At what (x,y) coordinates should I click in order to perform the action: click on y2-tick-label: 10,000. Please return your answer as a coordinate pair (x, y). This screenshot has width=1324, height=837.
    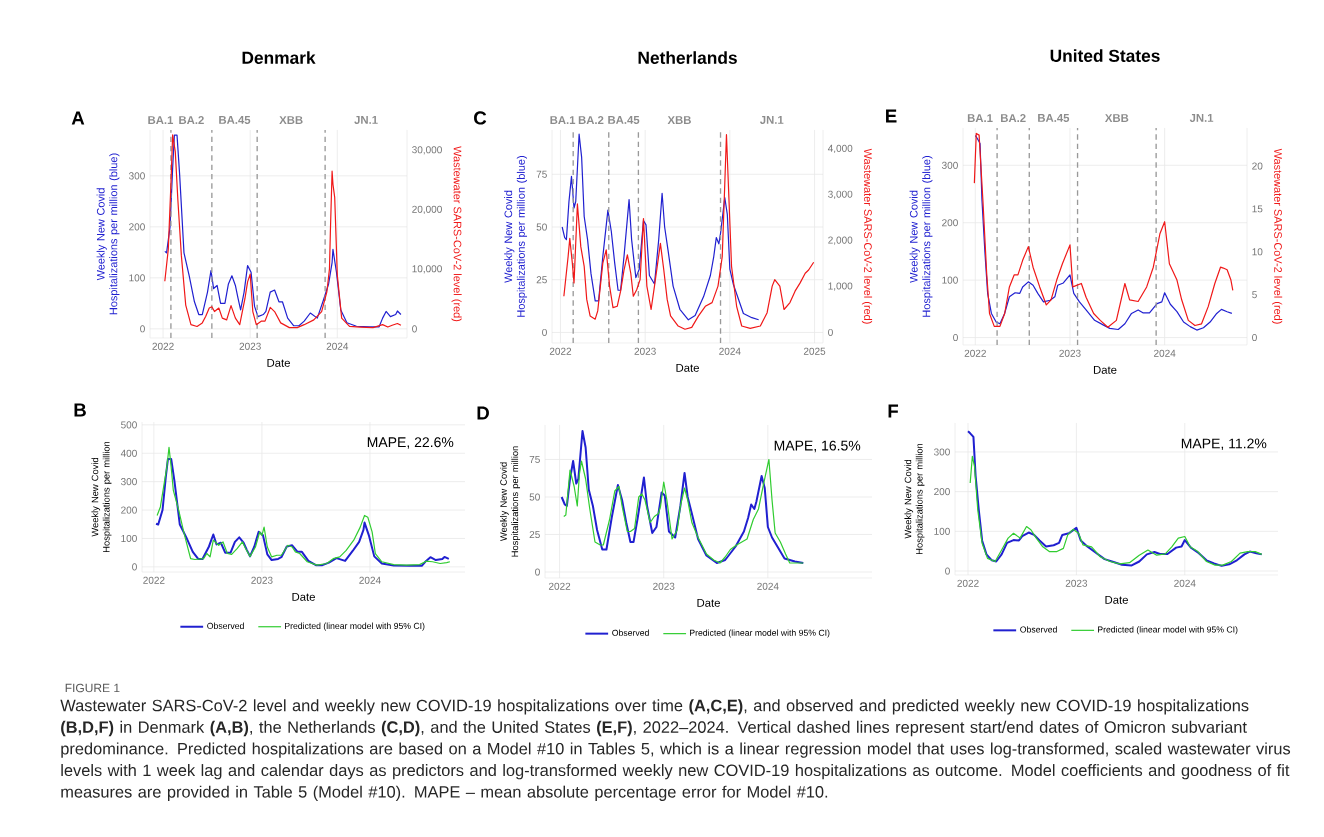
    Looking at the image, I should click on (427, 269).